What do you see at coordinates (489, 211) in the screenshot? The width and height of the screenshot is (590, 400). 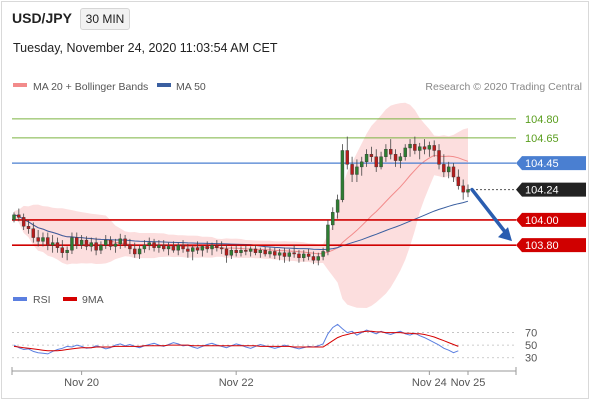 I see `forecast-arrow-shaft` at bounding box center [489, 211].